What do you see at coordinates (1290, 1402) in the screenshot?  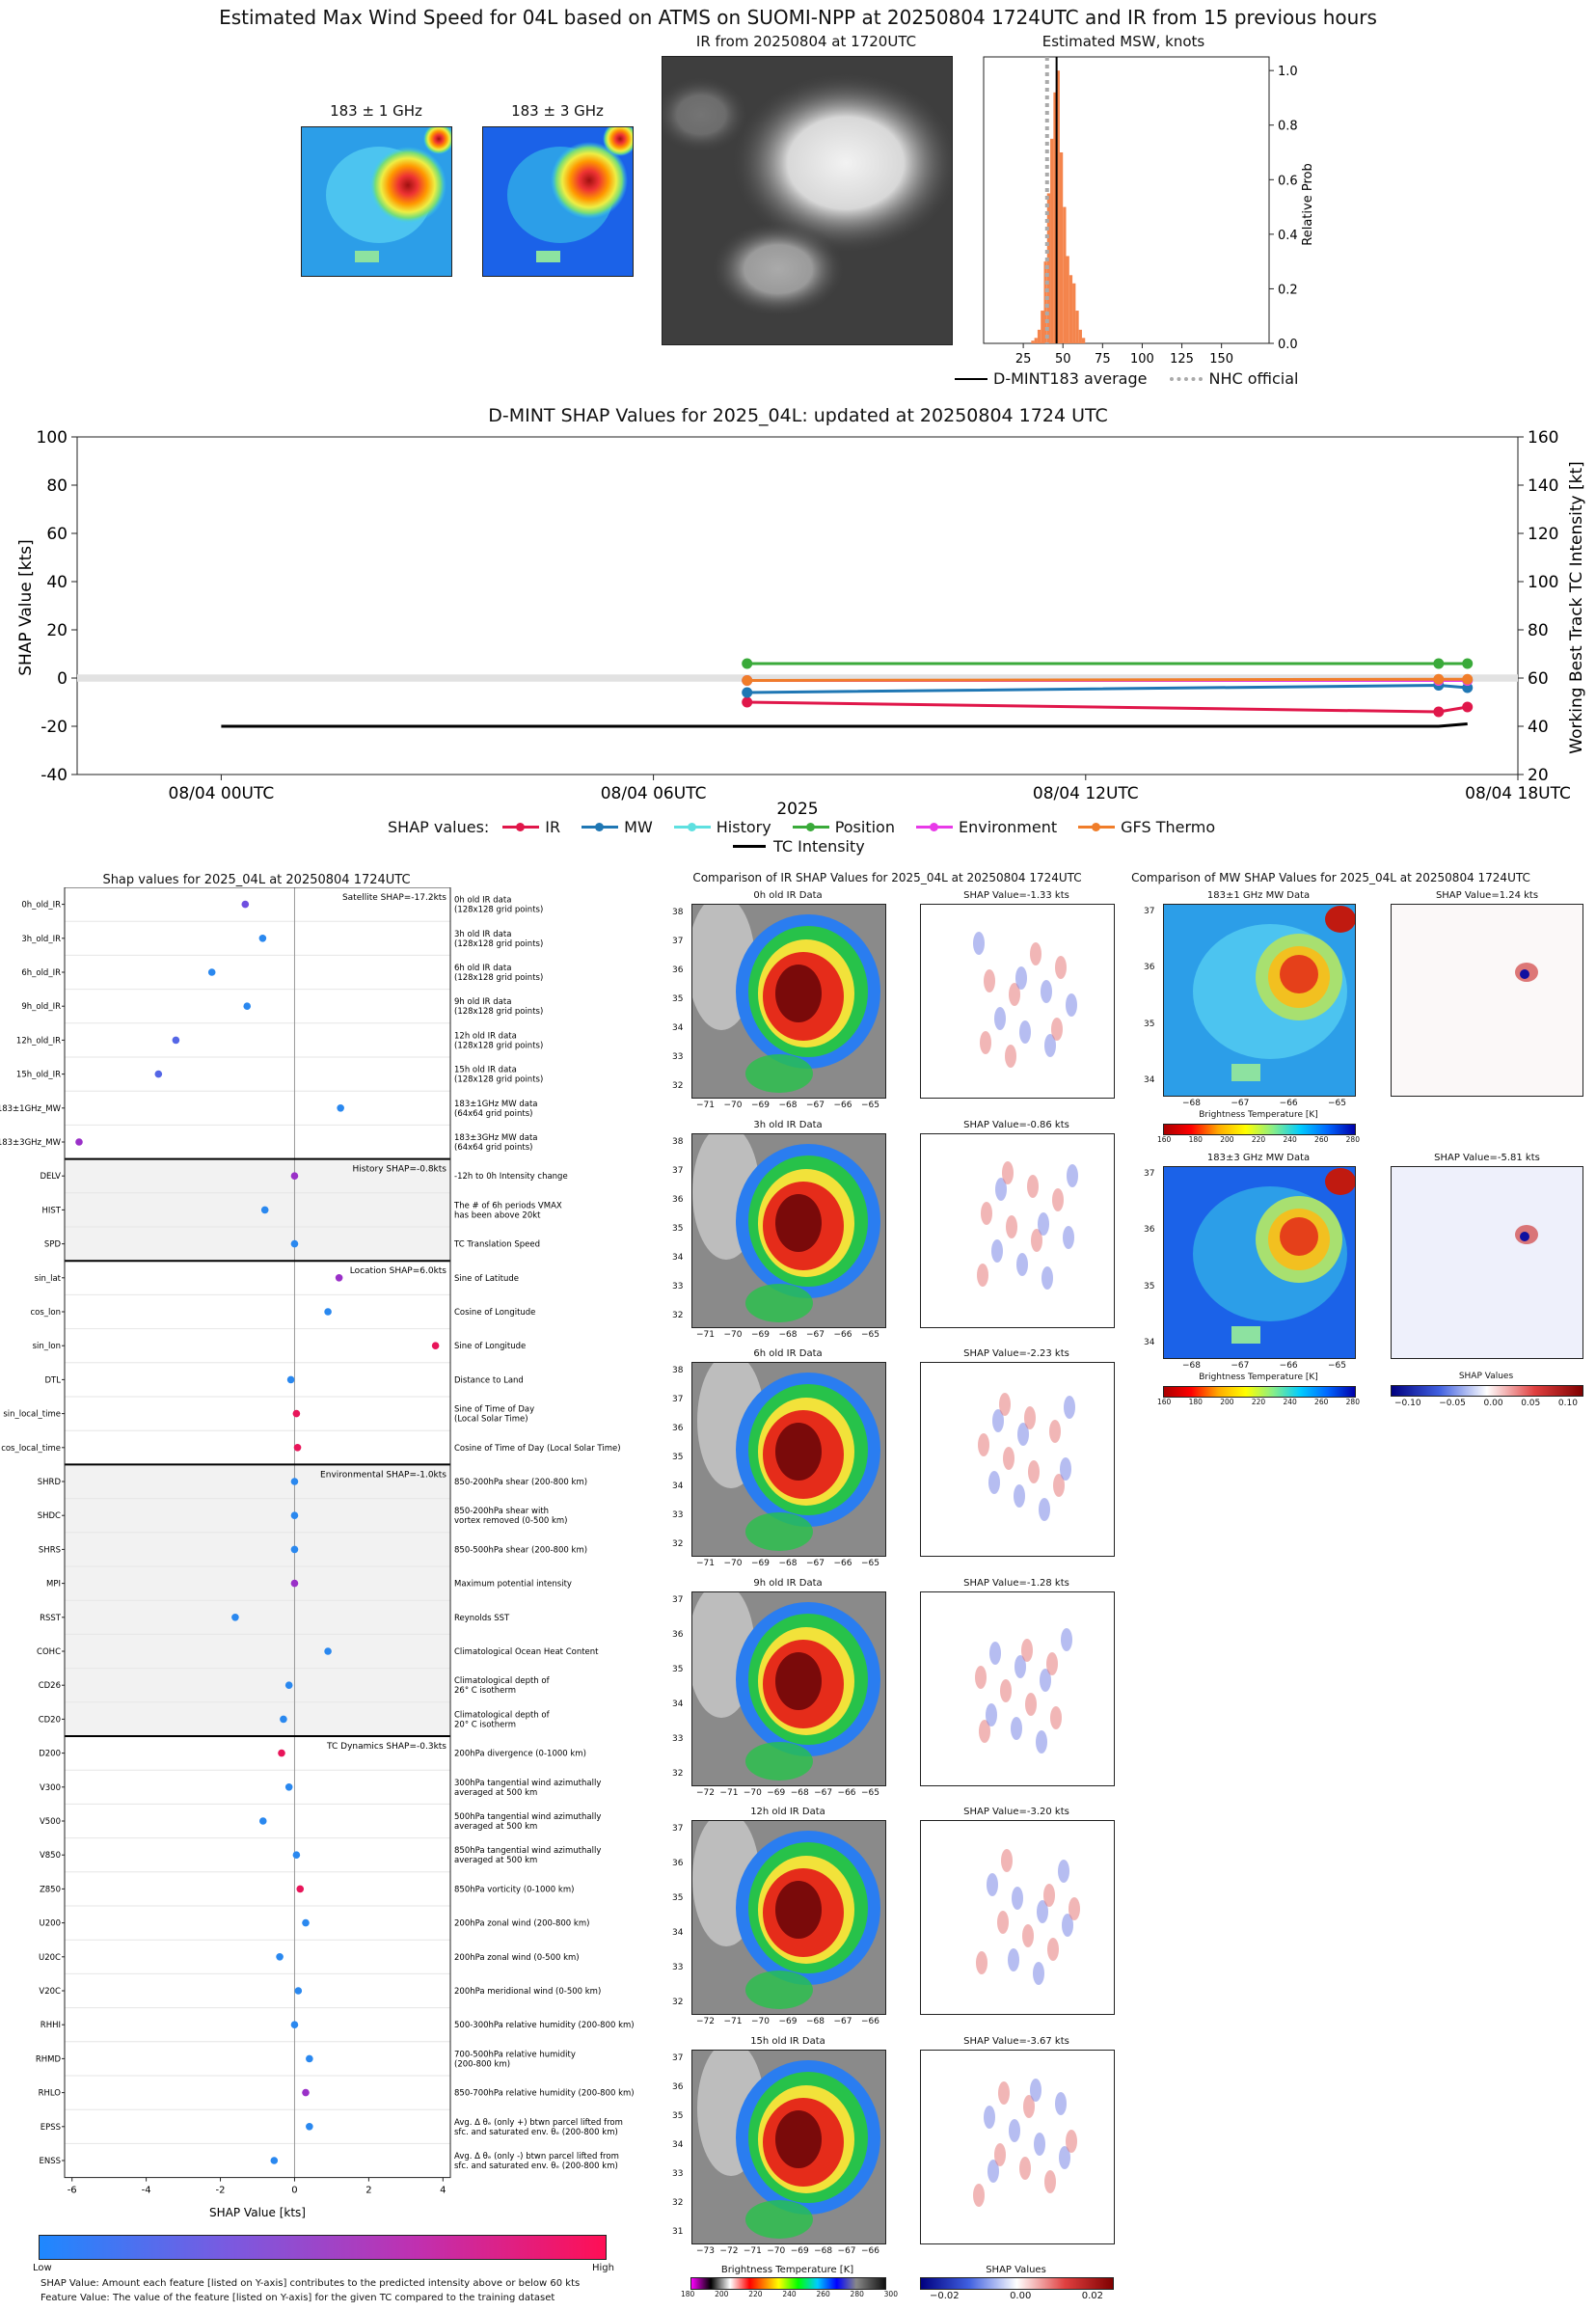 I see `mw-cbar-tick: 240` at bounding box center [1290, 1402].